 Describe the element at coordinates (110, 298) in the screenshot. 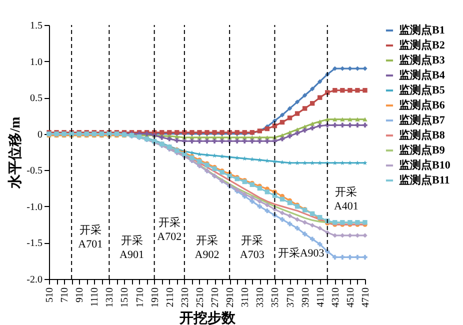

I see `x-tick-label: 1310` at that location.